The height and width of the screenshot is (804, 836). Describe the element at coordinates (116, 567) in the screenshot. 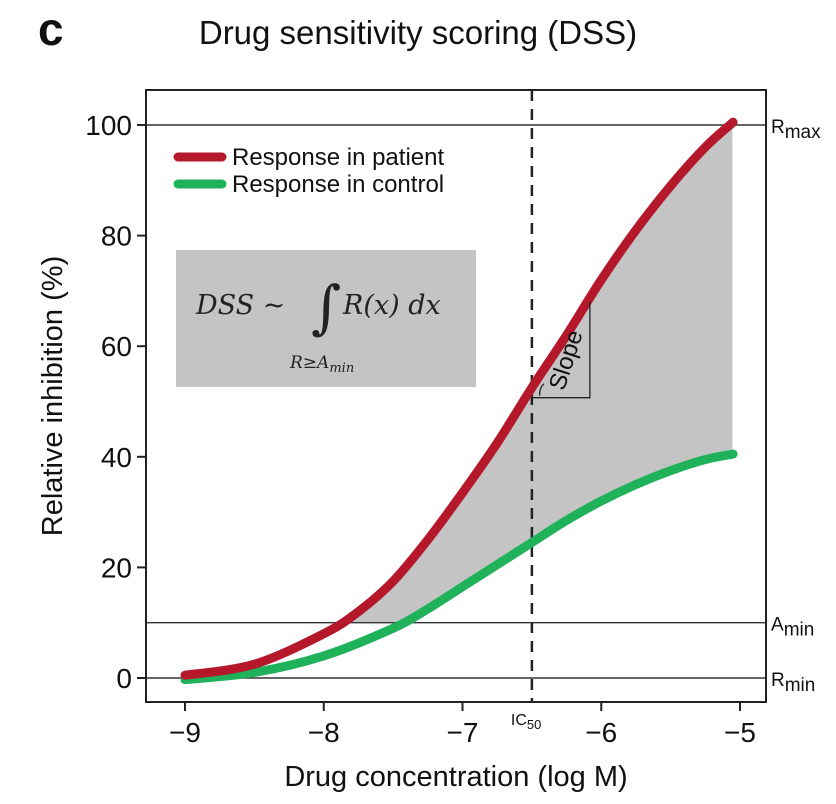

I see `y-tick-label: 20` at that location.